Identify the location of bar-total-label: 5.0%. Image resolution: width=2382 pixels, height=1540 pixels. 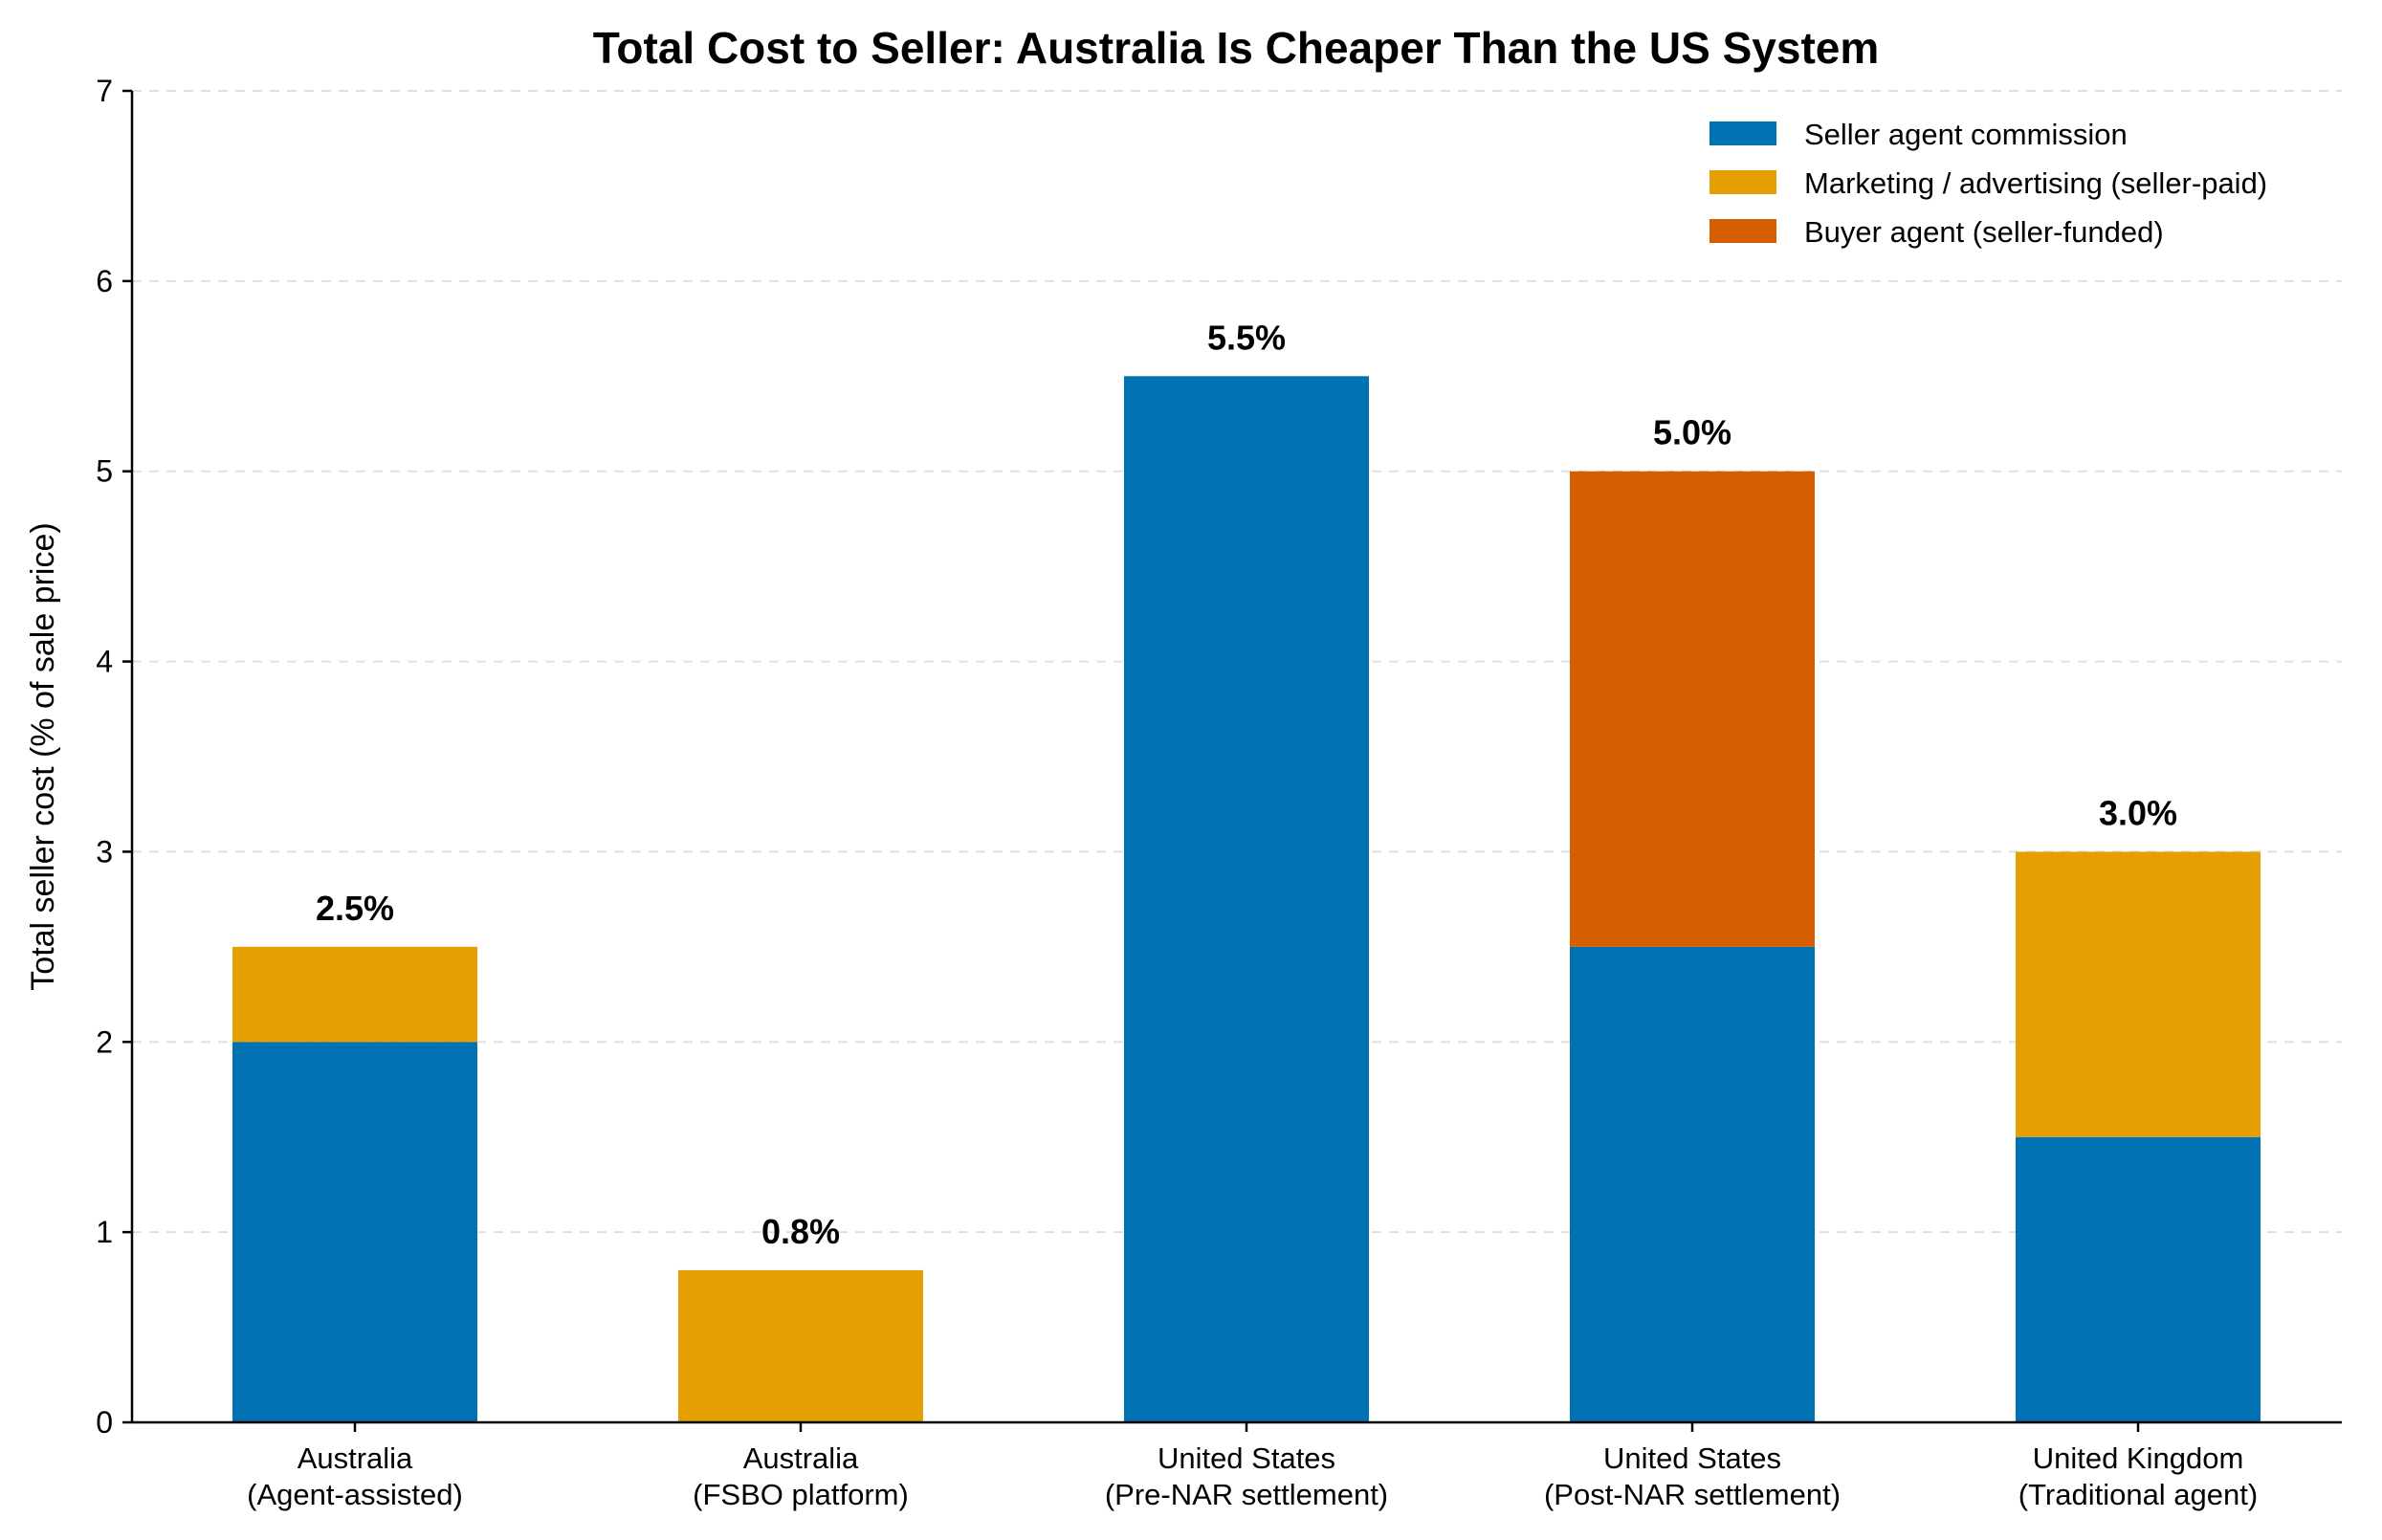
(1692, 432).